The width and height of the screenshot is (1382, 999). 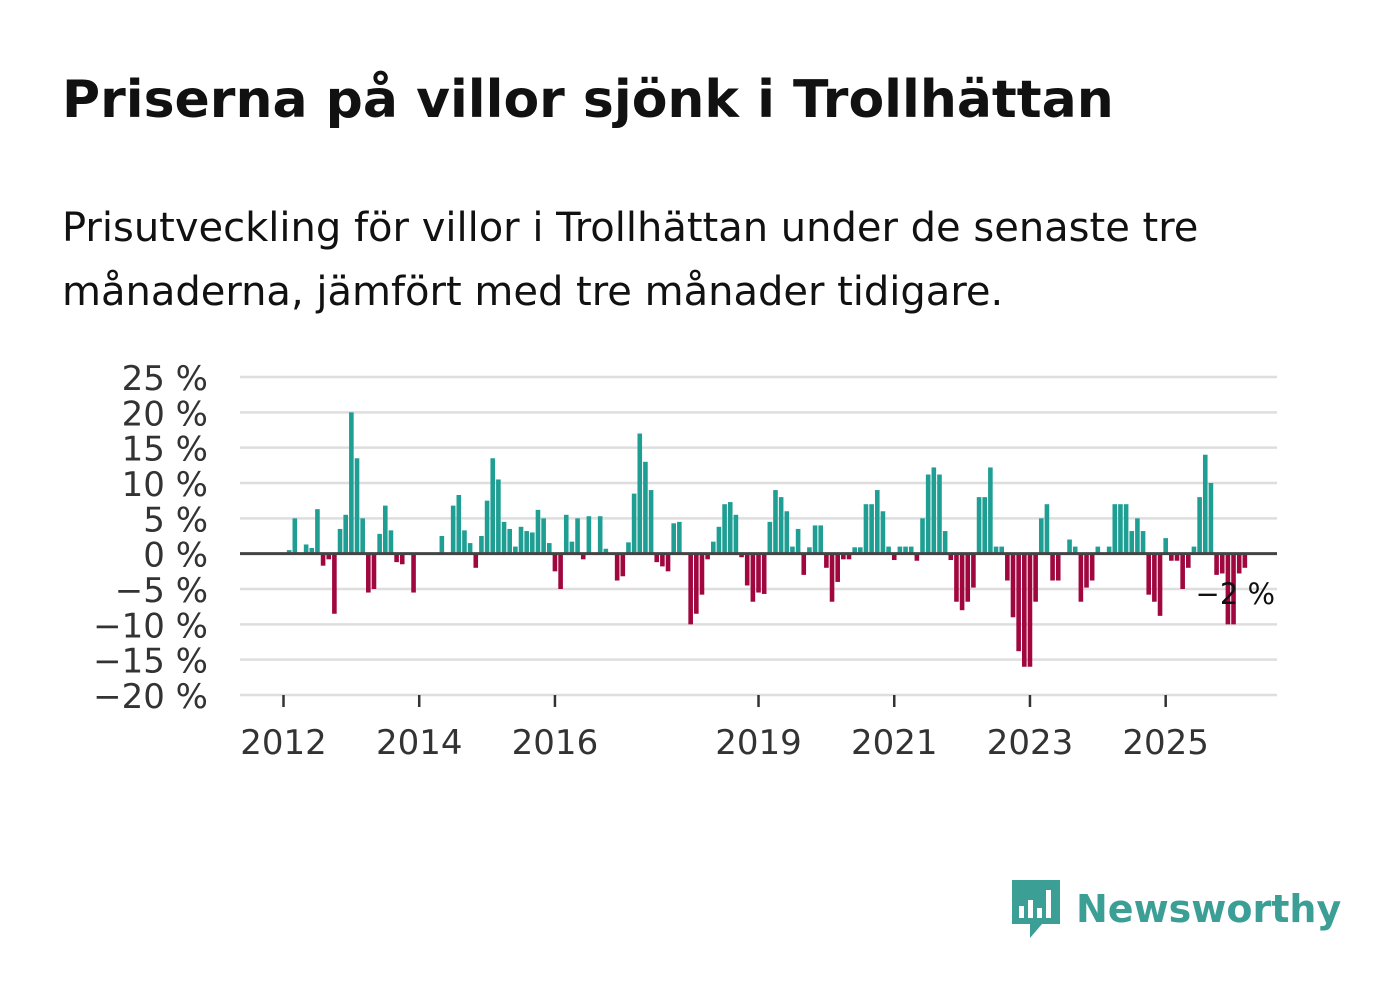 What do you see at coordinates (1036, 909) in the screenshot?
I see `newsworthy-logo-icon` at bounding box center [1036, 909].